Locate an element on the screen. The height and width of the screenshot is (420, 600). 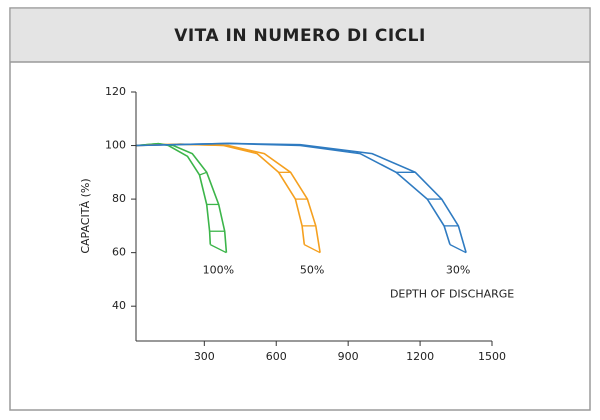
series-label: 30% is located at coordinates (458, 270).